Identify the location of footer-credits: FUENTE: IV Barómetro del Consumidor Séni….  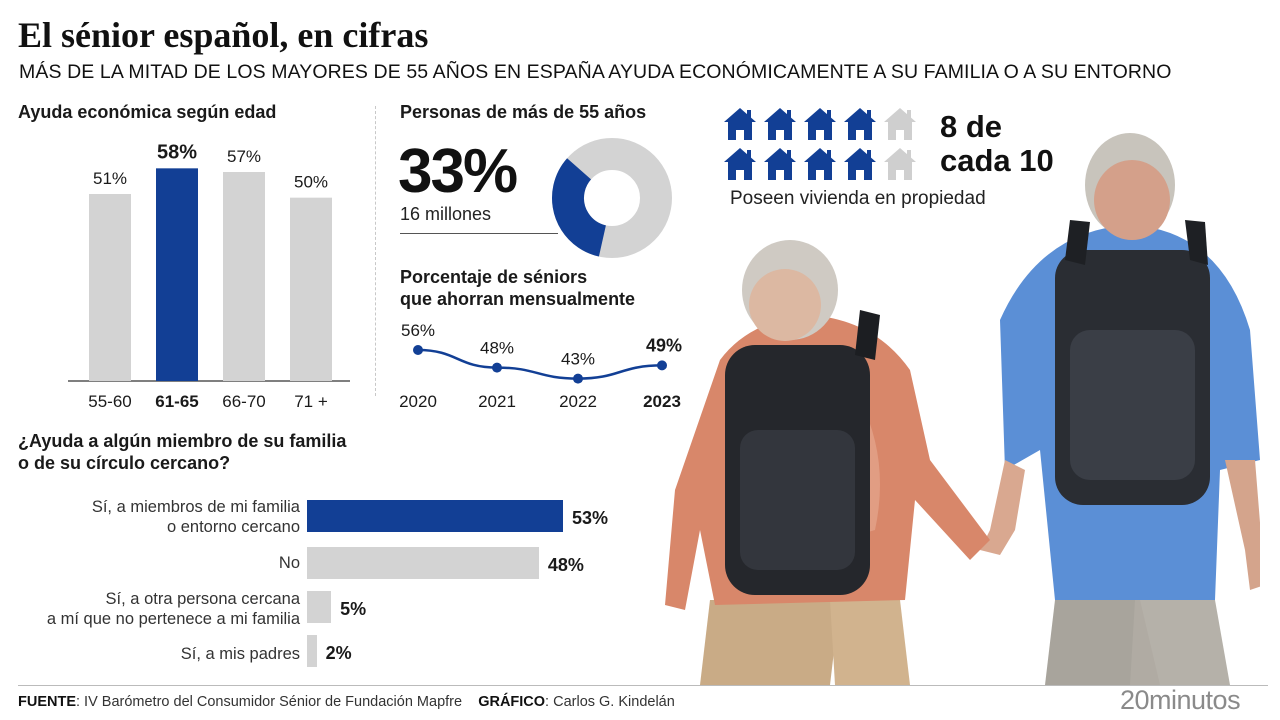
(346, 702).